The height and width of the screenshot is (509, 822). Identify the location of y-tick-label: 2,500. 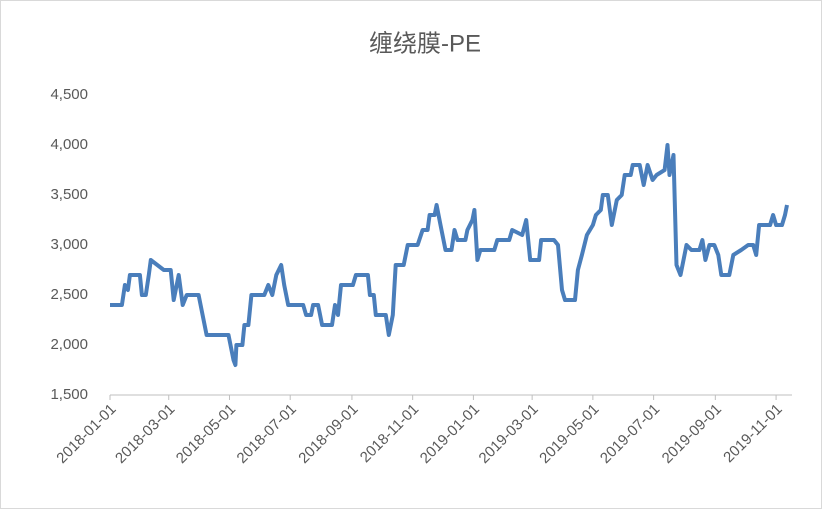
(69, 294).